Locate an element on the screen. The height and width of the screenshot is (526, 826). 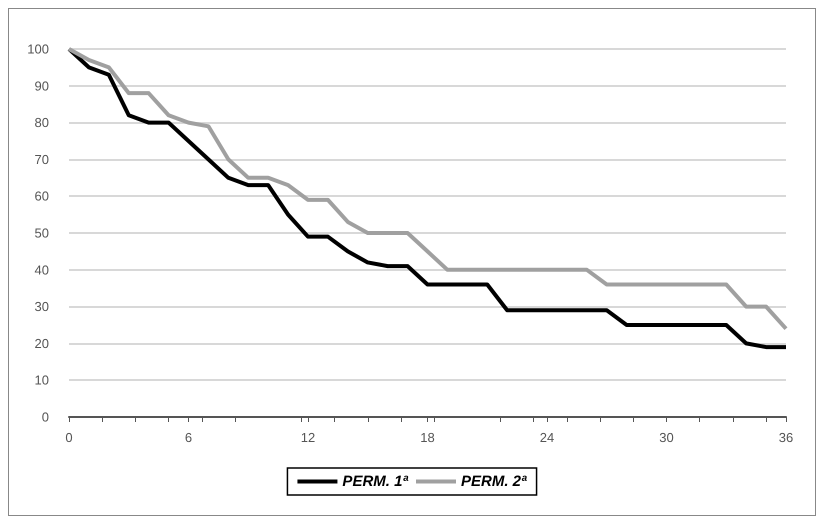
legend-label: PERM. 1ª is located at coordinates (375, 481).